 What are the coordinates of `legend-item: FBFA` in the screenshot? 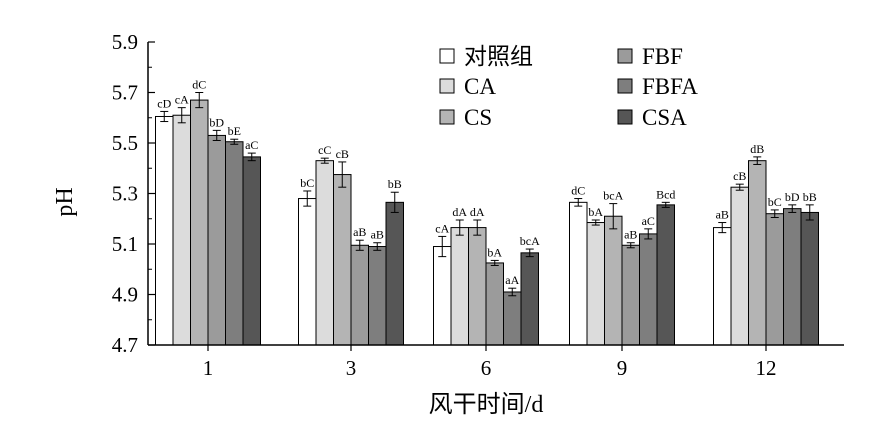 It's located at (657, 86).